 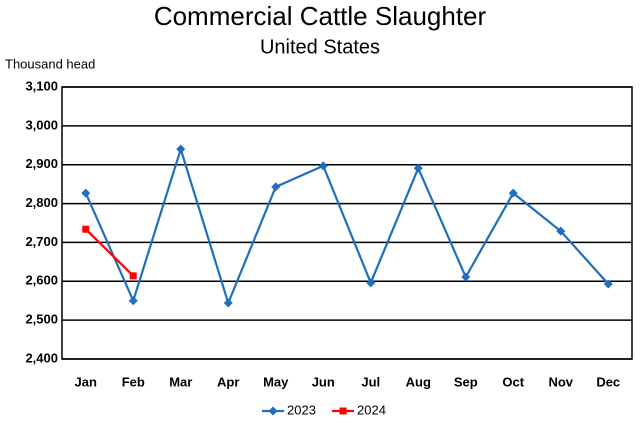 I want to click on x-tick-label: Nov, so click(x=560, y=381).